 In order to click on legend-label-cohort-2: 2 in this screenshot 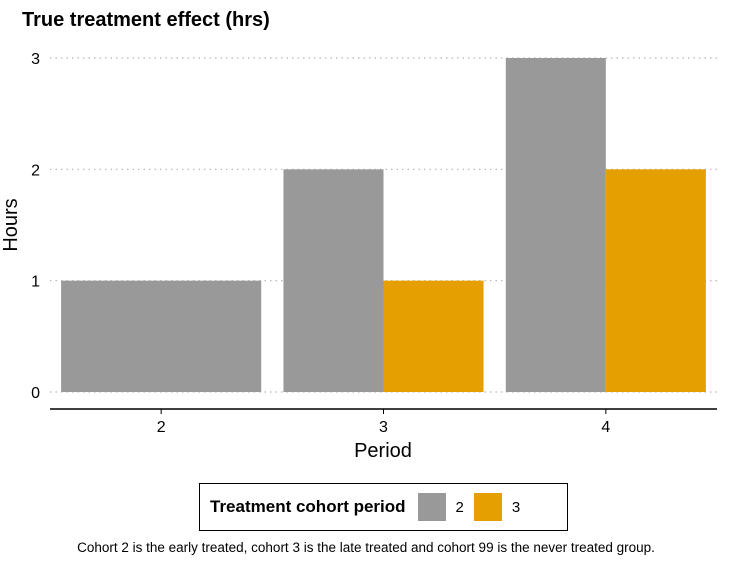, I will do `click(459, 507)`.